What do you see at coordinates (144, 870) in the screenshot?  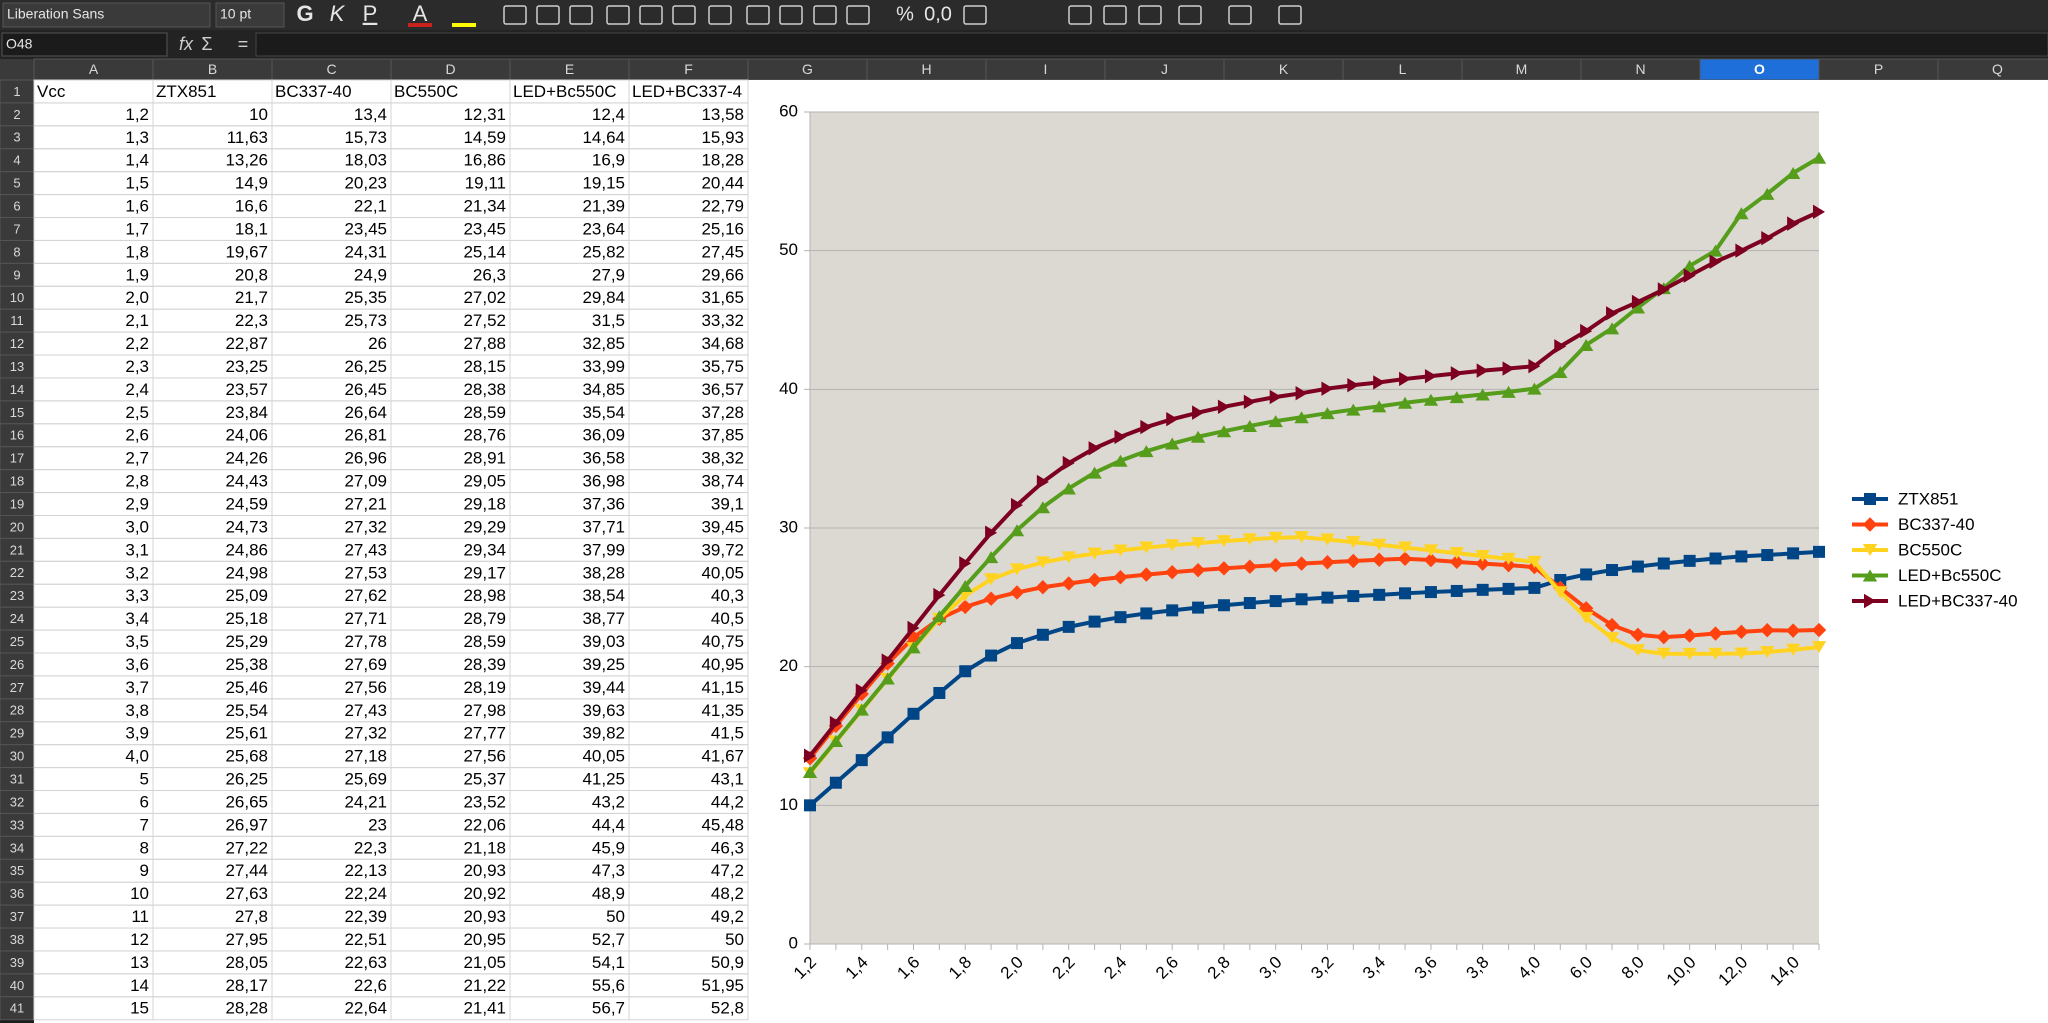 I see `cell: 9` at bounding box center [144, 870].